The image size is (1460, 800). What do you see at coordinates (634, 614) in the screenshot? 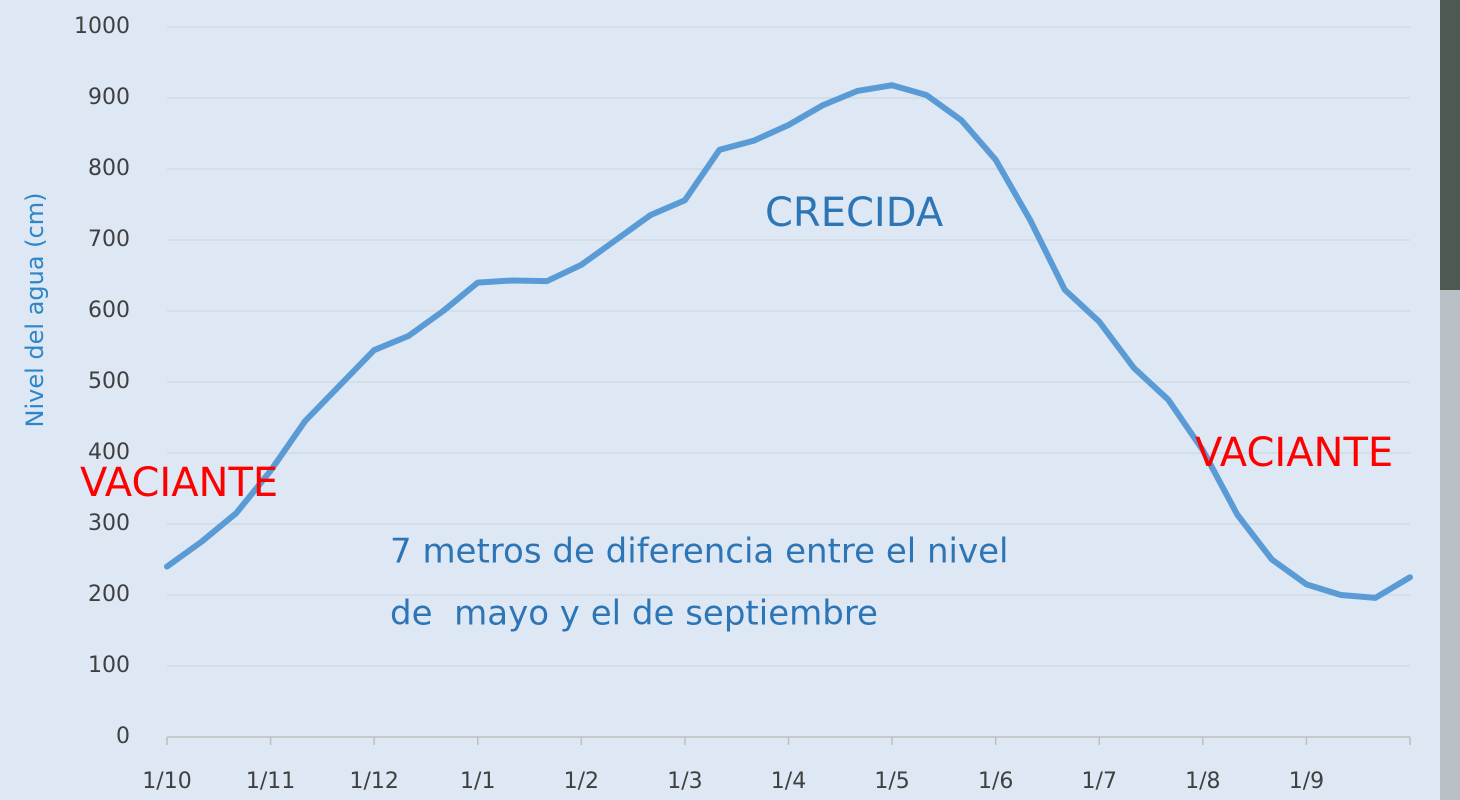
I see `note: de mayo y el de septiembre` at bounding box center [634, 614].